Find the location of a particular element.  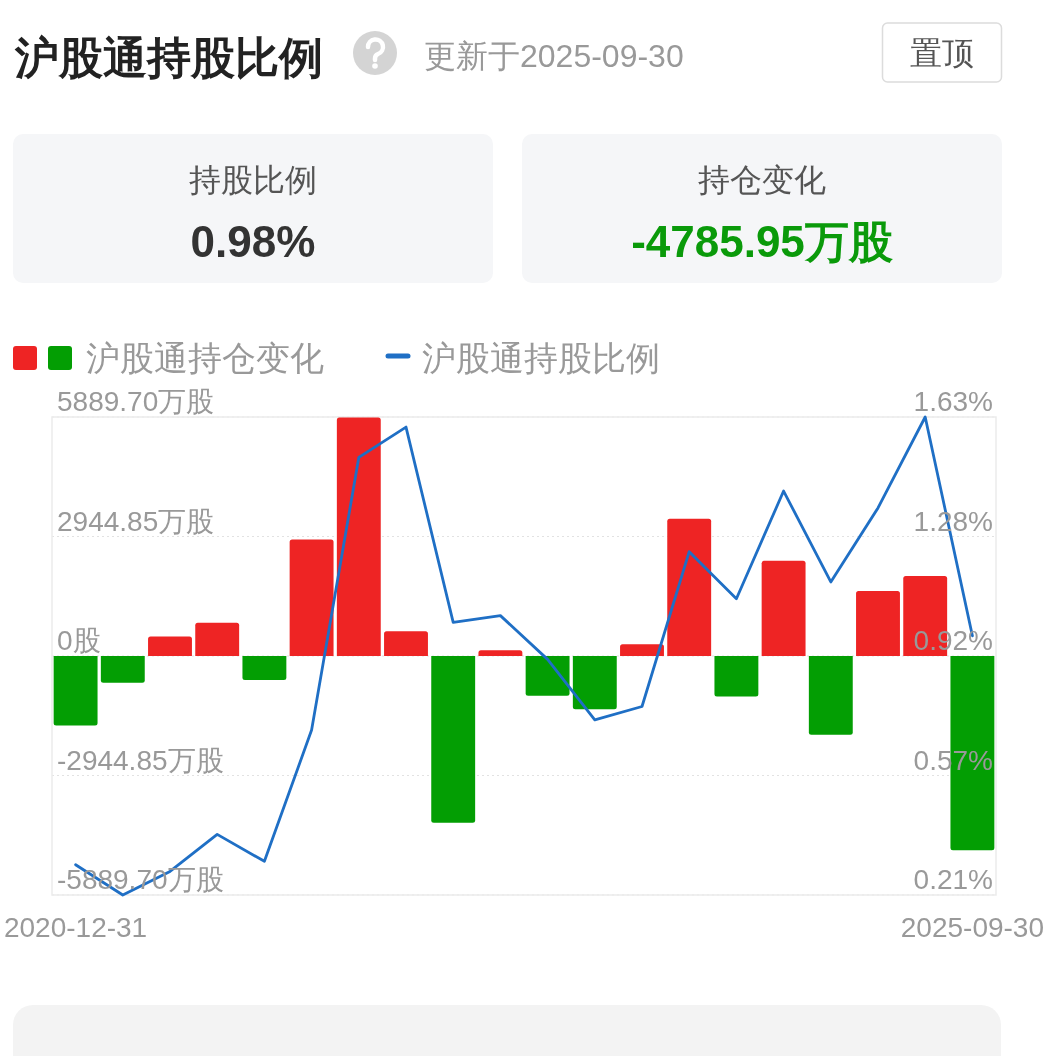

y-tick-label: 2944.85万股 is located at coordinates (136, 521).